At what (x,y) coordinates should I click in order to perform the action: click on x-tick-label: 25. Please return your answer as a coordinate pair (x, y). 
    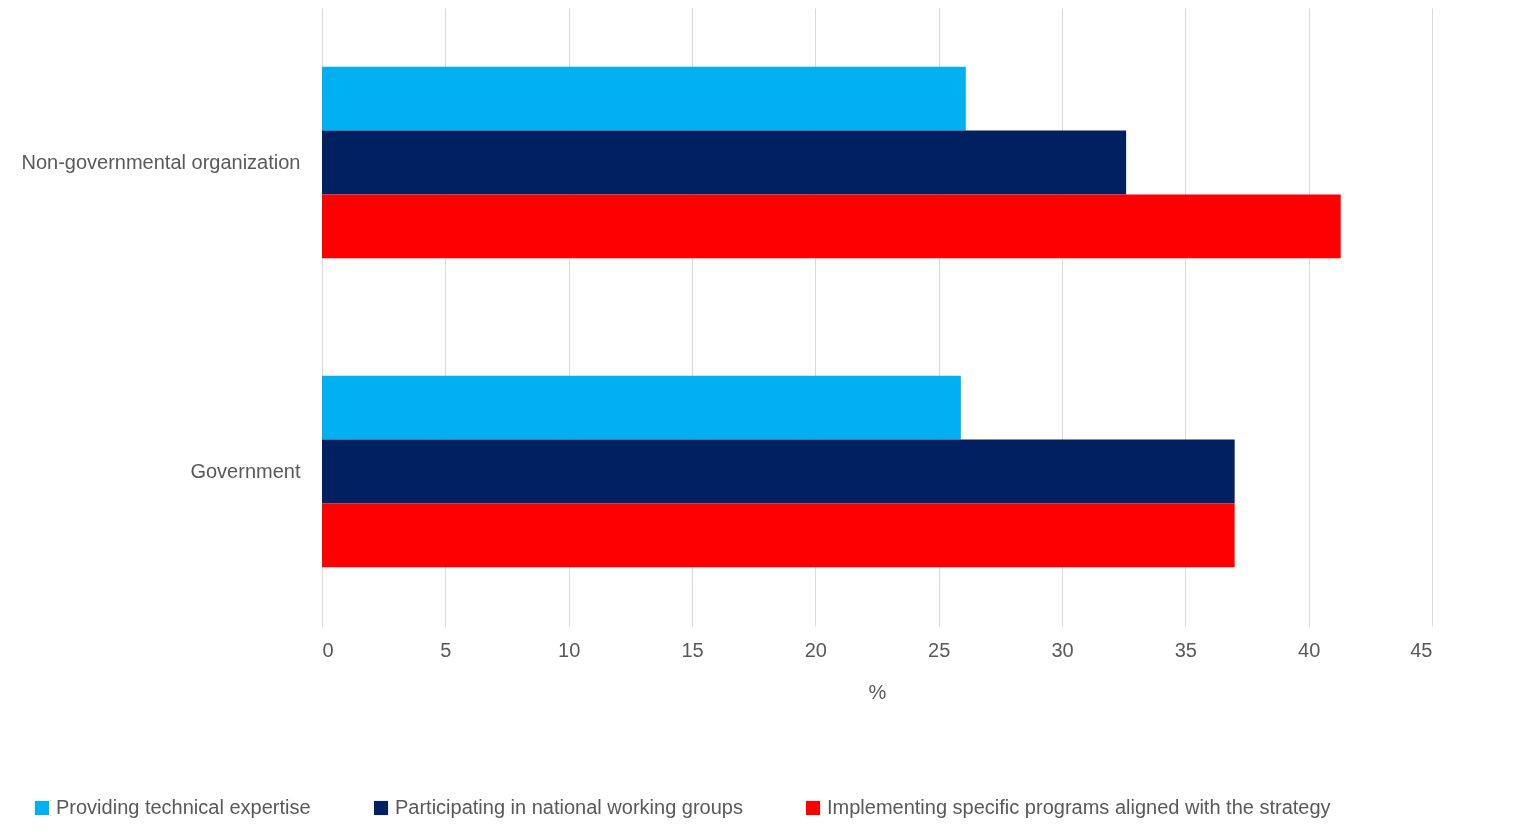
    Looking at the image, I should click on (939, 649).